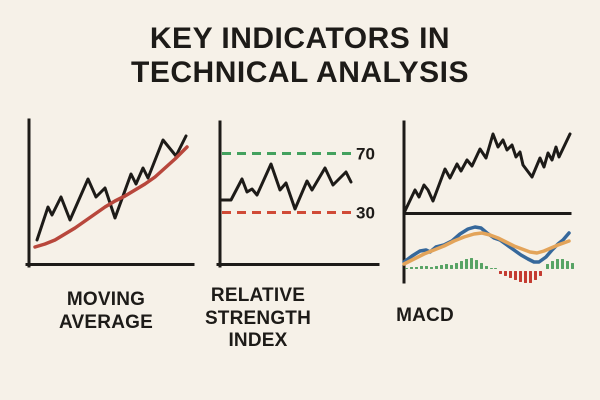 This screenshot has width=600, height=400. I want to click on macd-price-line, so click(487, 173).